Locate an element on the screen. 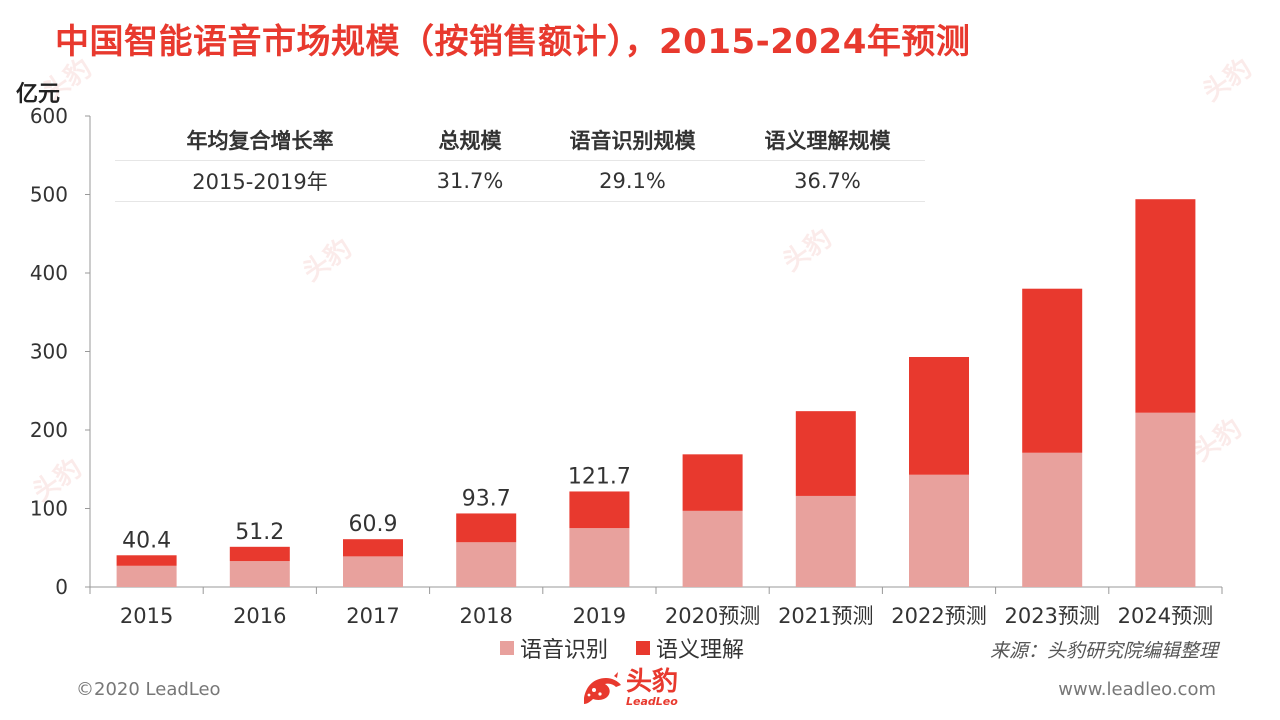  y-tick-label: 400 is located at coordinates (49, 273).